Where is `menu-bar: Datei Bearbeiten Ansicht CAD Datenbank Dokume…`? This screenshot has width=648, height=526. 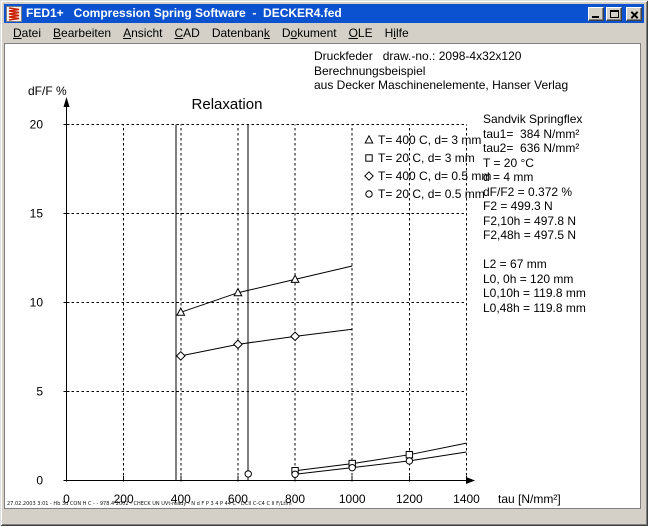 menu-bar: Datei Bearbeiten Ansicht CAD Datenbank Dokume… is located at coordinates (324, 33).